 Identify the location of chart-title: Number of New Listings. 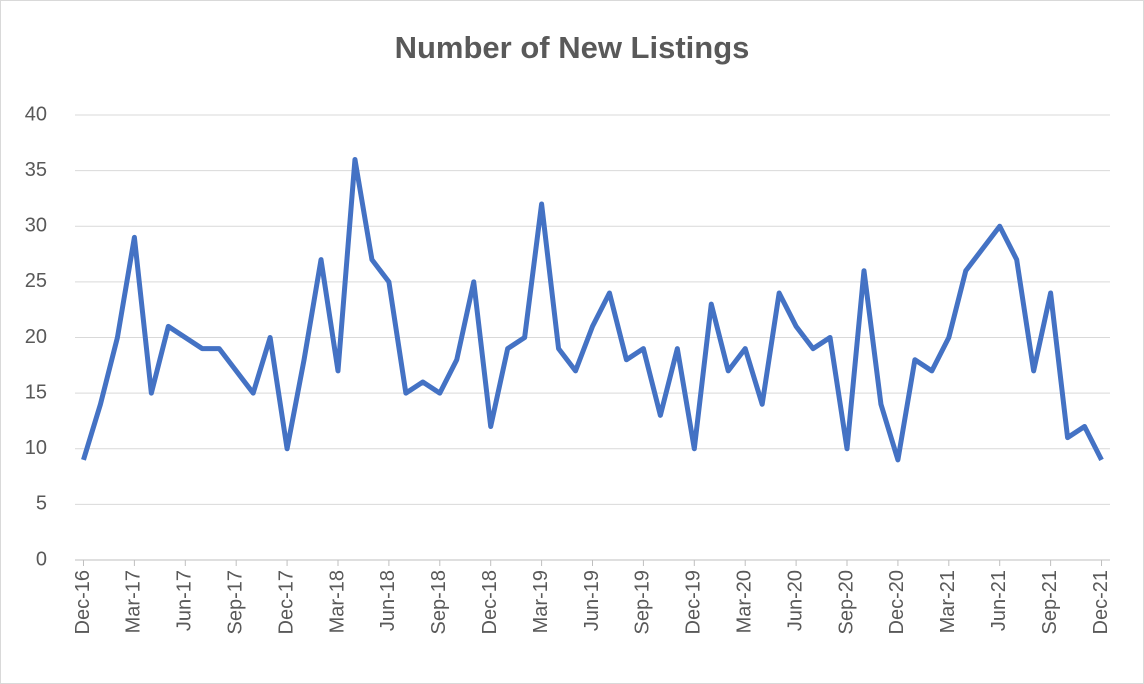
(572, 47).